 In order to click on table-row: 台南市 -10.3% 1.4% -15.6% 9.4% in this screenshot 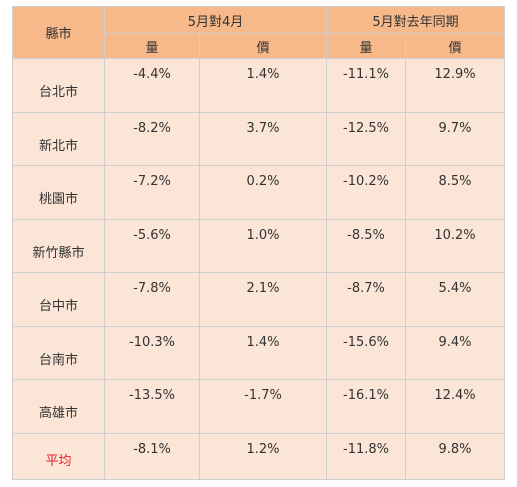, I will do `click(259, 353)`.